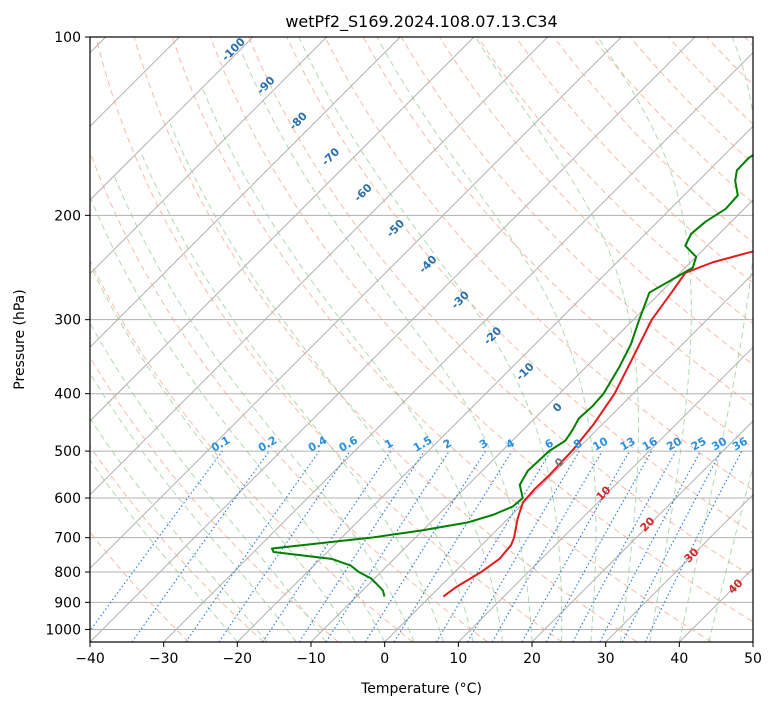  Describe the element at coordinates (164, 659) in the screenshot. I see `x-tick-label: −30` at that location.